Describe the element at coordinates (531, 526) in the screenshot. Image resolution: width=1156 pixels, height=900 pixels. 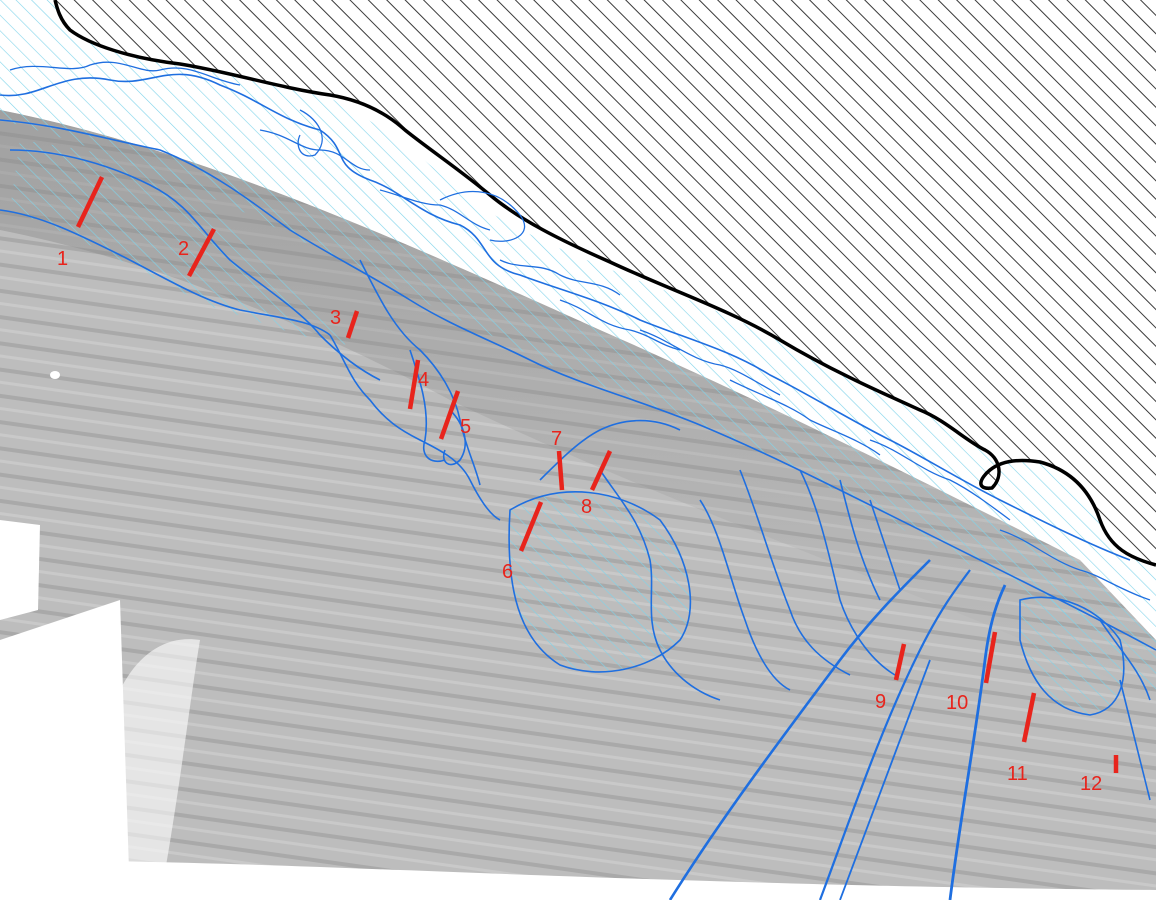
I see `transect-6-line` at that location.